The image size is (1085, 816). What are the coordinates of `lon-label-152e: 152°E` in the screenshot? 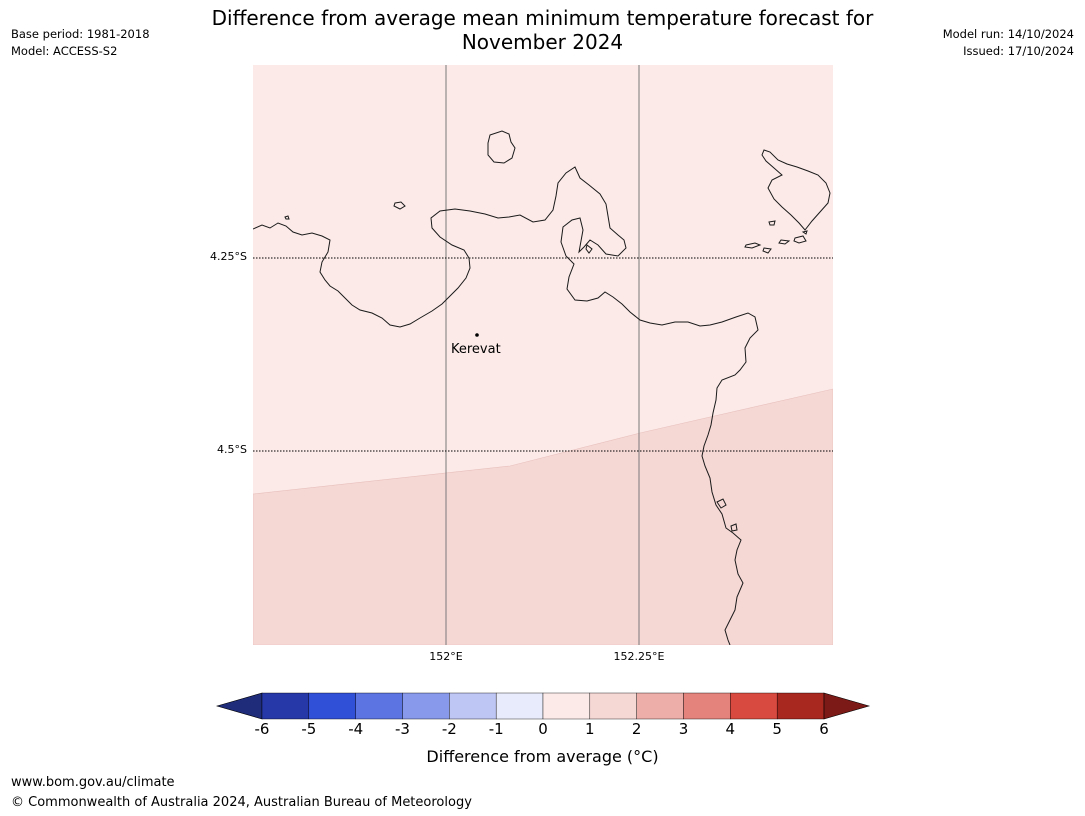 It's located at (446, 656).